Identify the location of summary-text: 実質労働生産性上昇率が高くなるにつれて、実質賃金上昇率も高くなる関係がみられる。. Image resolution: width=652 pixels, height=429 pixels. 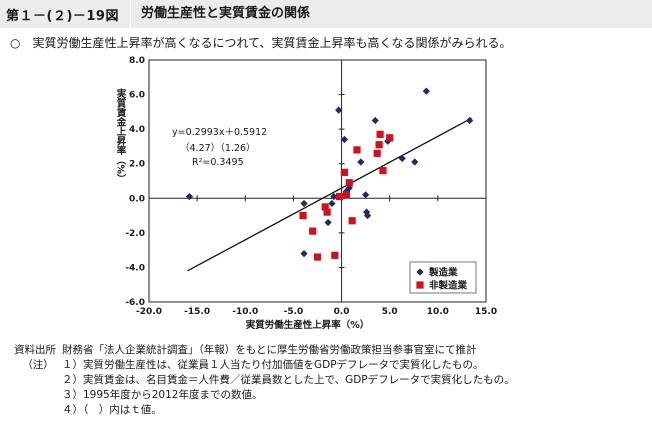
(272, 43).